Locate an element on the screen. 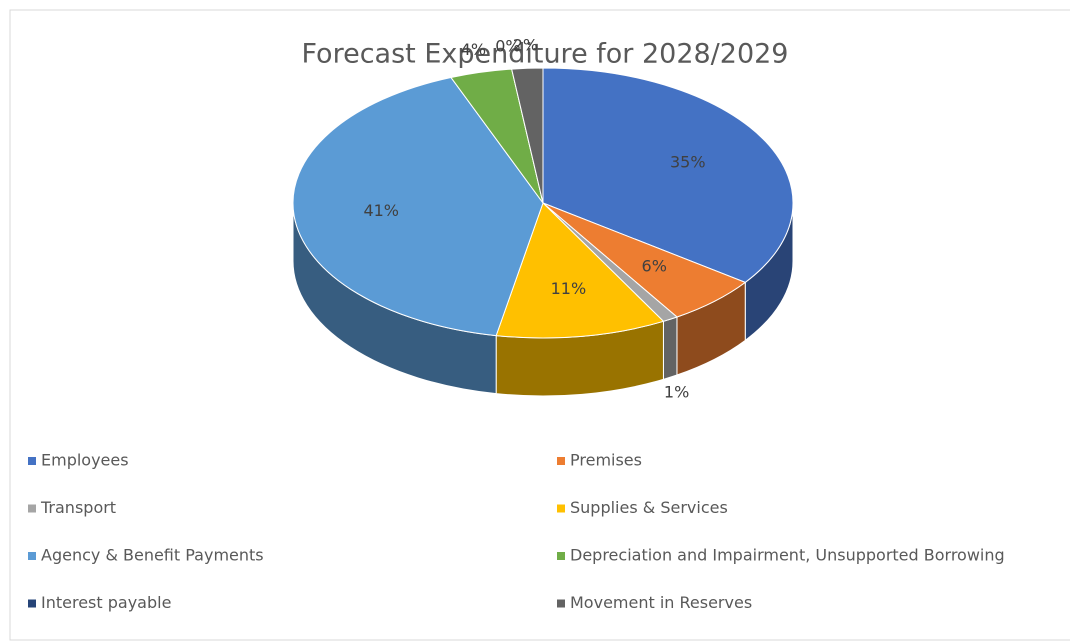 The width and height of the screenshot is (1070, 641). data-label: 0% is located at coordinates (507, 45).